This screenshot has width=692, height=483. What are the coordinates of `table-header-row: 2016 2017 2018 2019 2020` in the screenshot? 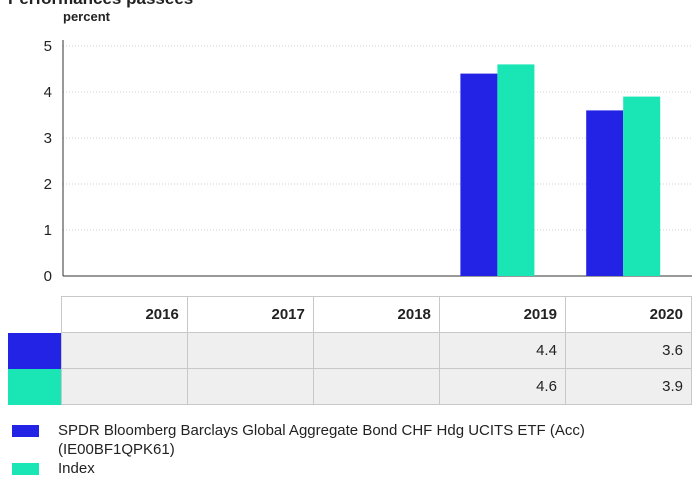 It's located at (350, 314).